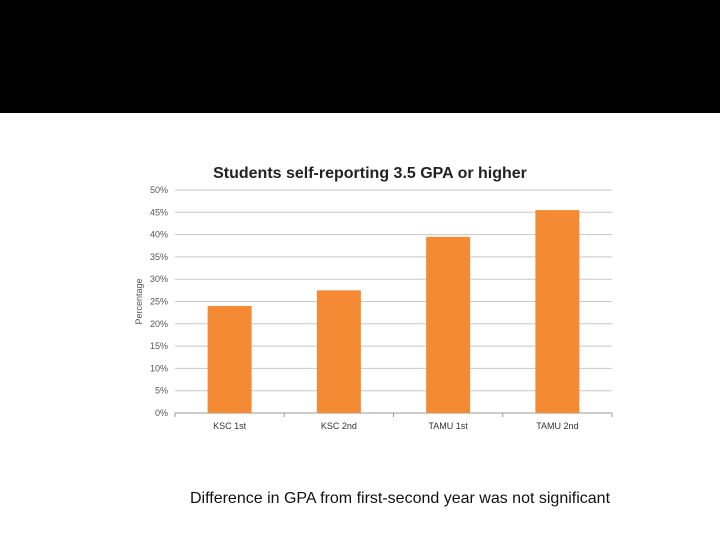  Describe the element at coordinates (159, 190) in the screenshot. I see `y-tick-label: 50%` at that location.